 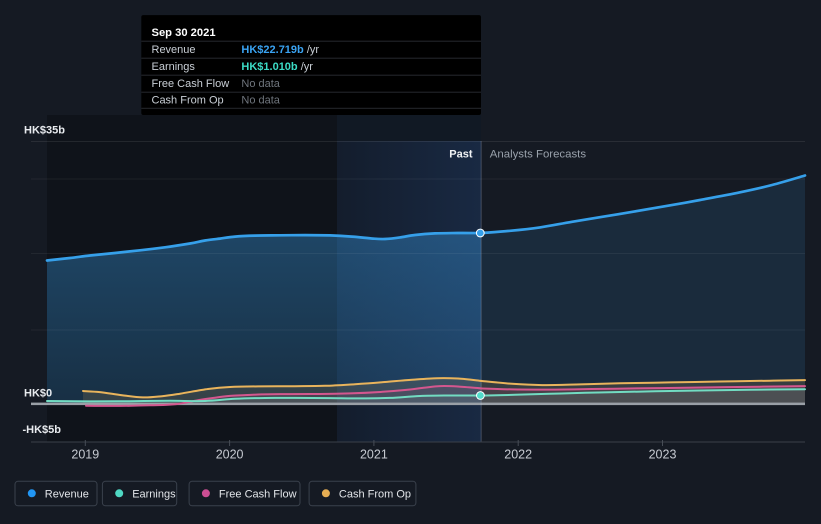 What do you see at coordinates (184, 33) in the screenshot?
I see `svg-text: Sep 30 2021` at bounding box center [184, 33].